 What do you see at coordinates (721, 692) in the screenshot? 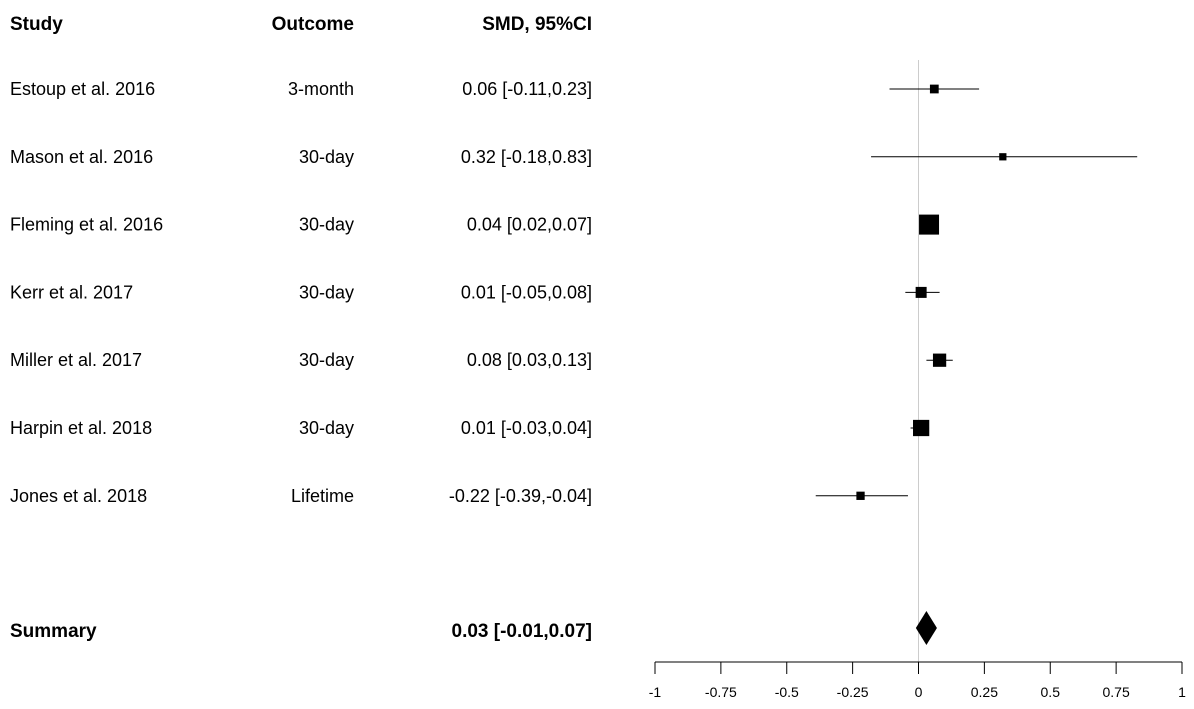
I see `tick-label: -0.75` at bounding box center [721, 692].